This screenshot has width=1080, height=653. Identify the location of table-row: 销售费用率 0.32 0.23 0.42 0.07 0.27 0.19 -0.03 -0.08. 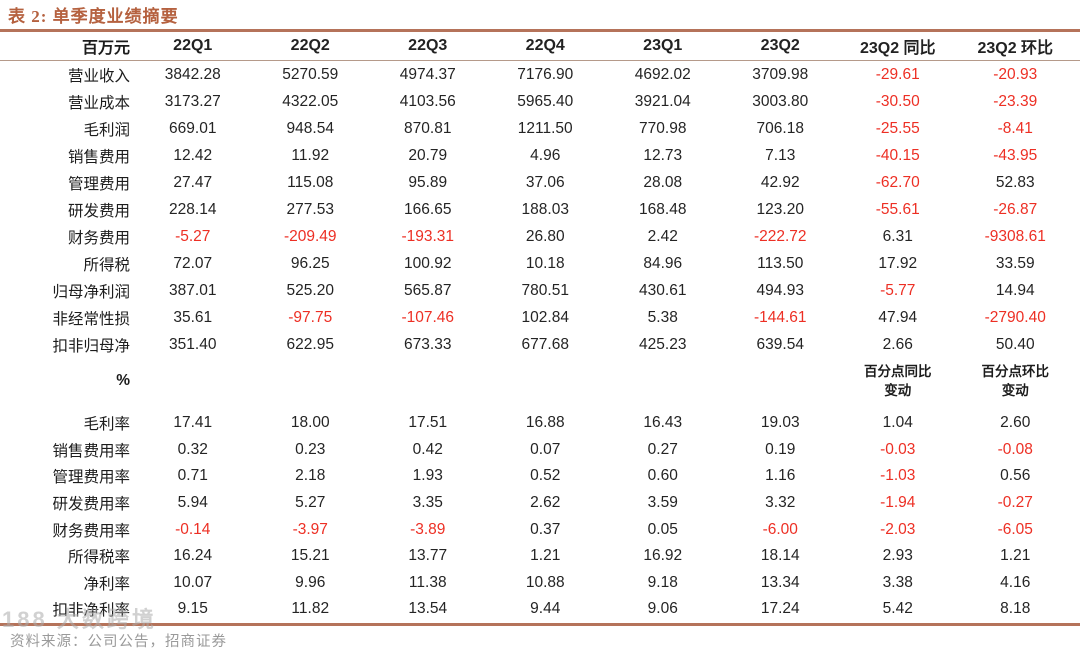
(540, 450).